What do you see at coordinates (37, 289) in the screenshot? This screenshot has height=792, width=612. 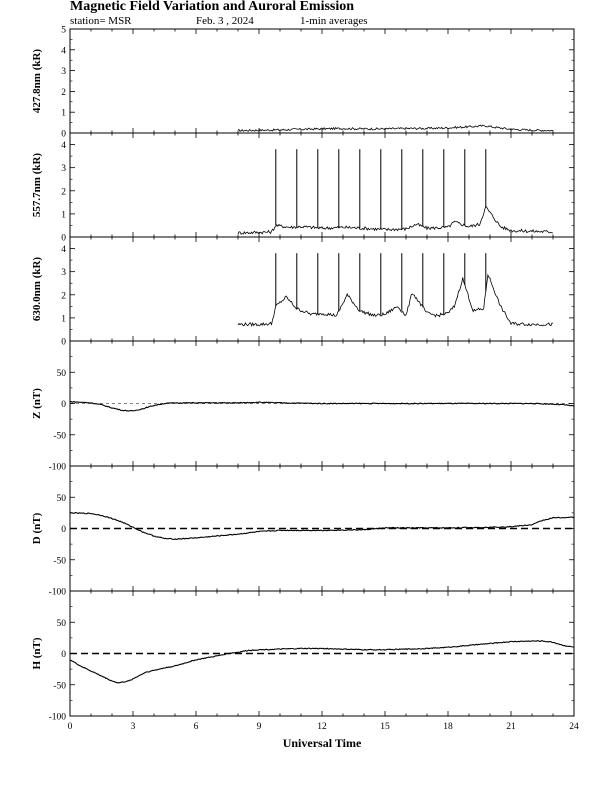 I see `y-axis-label-2: 630.0nm (kR)` at bounding box center [37, 289].